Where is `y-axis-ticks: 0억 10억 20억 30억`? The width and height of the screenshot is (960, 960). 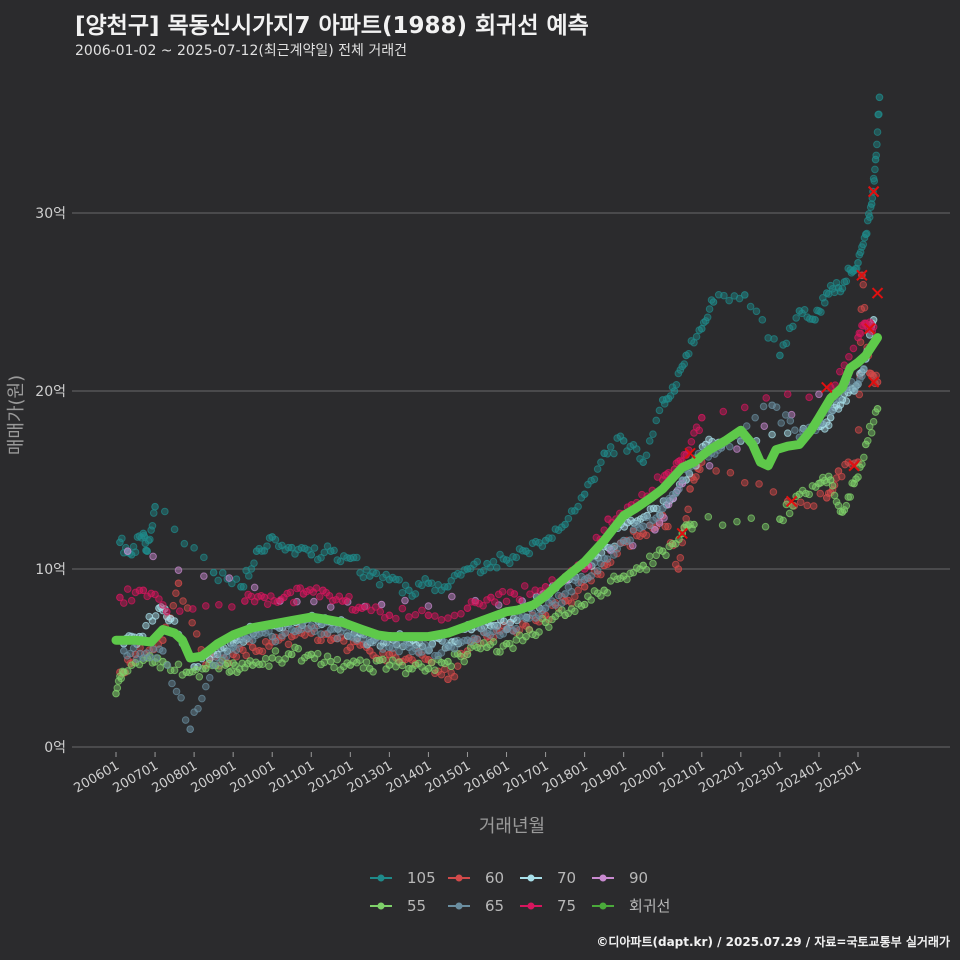
y-axis-ticks: 0억 10억 20억 30억 is located at coordinates (50, 481).